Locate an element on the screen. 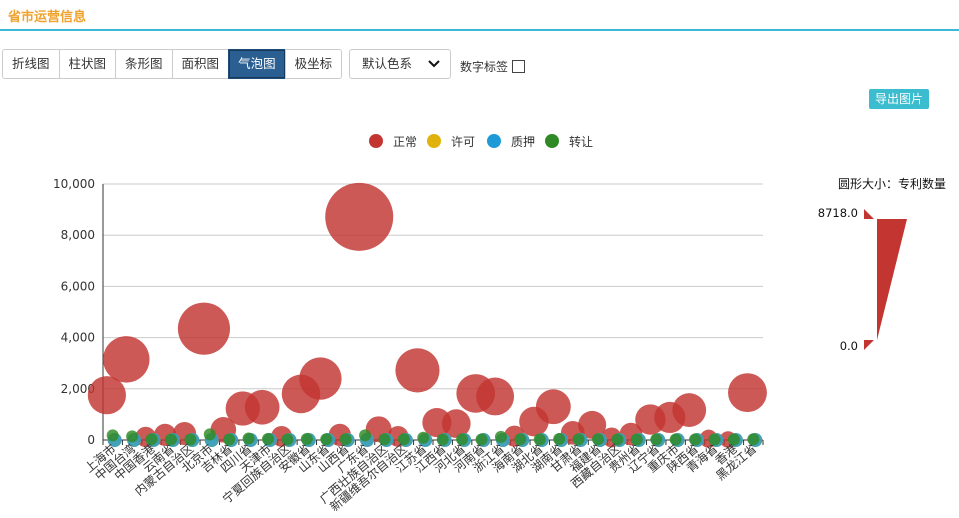  data-label-toggle-label: 数字标签 is located at coordinates (484, 67).